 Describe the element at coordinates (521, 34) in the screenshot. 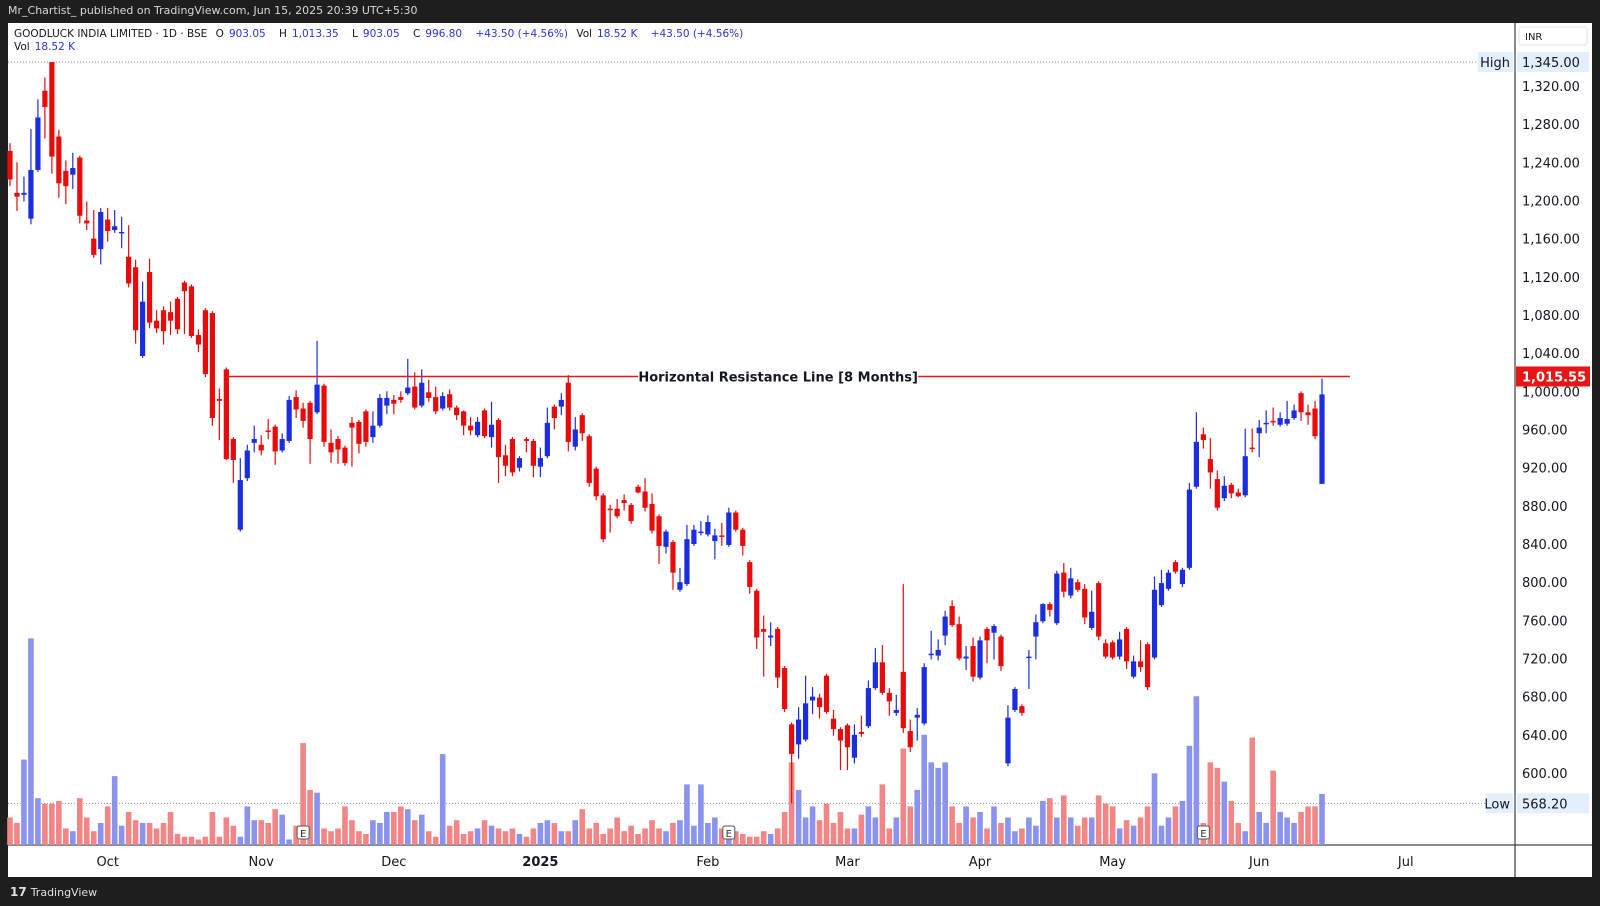

I see `price-change: +43.50 (+4.56%)` at that location.